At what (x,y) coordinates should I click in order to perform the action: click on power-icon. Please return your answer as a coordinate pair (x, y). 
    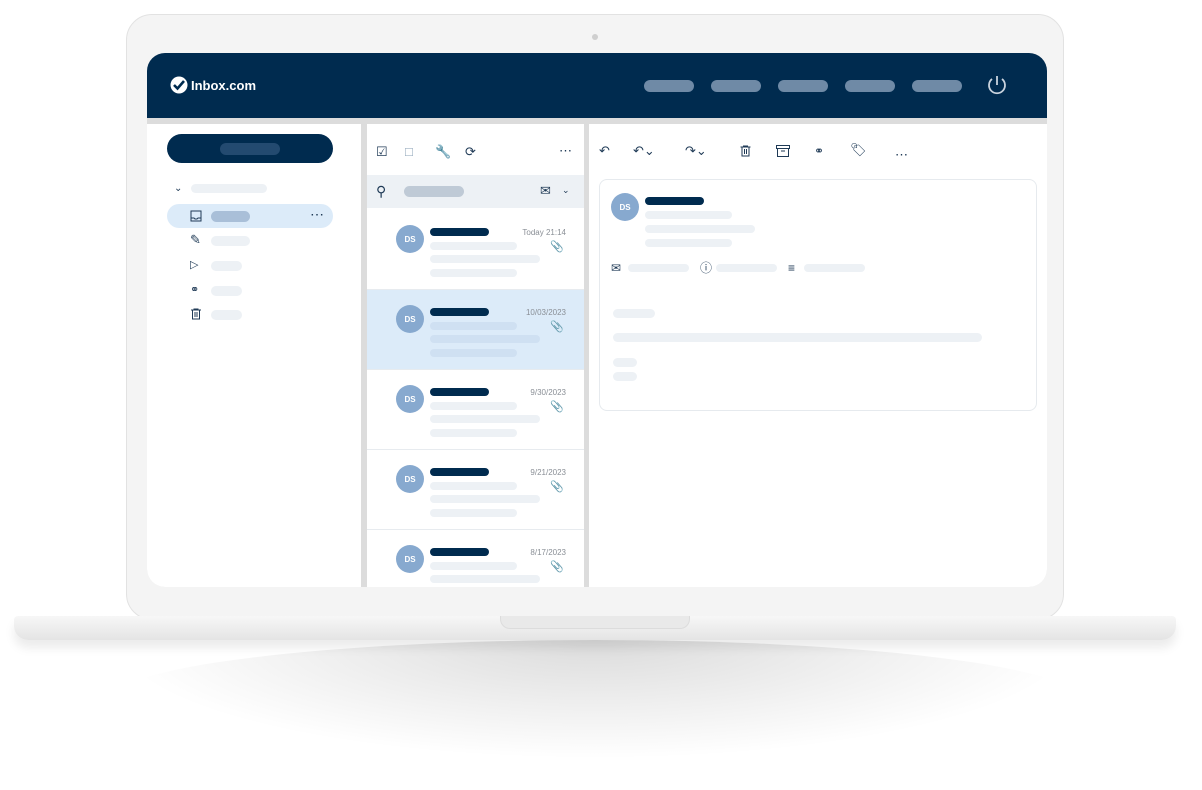
    Looking at the image, I should click on (997, 85).